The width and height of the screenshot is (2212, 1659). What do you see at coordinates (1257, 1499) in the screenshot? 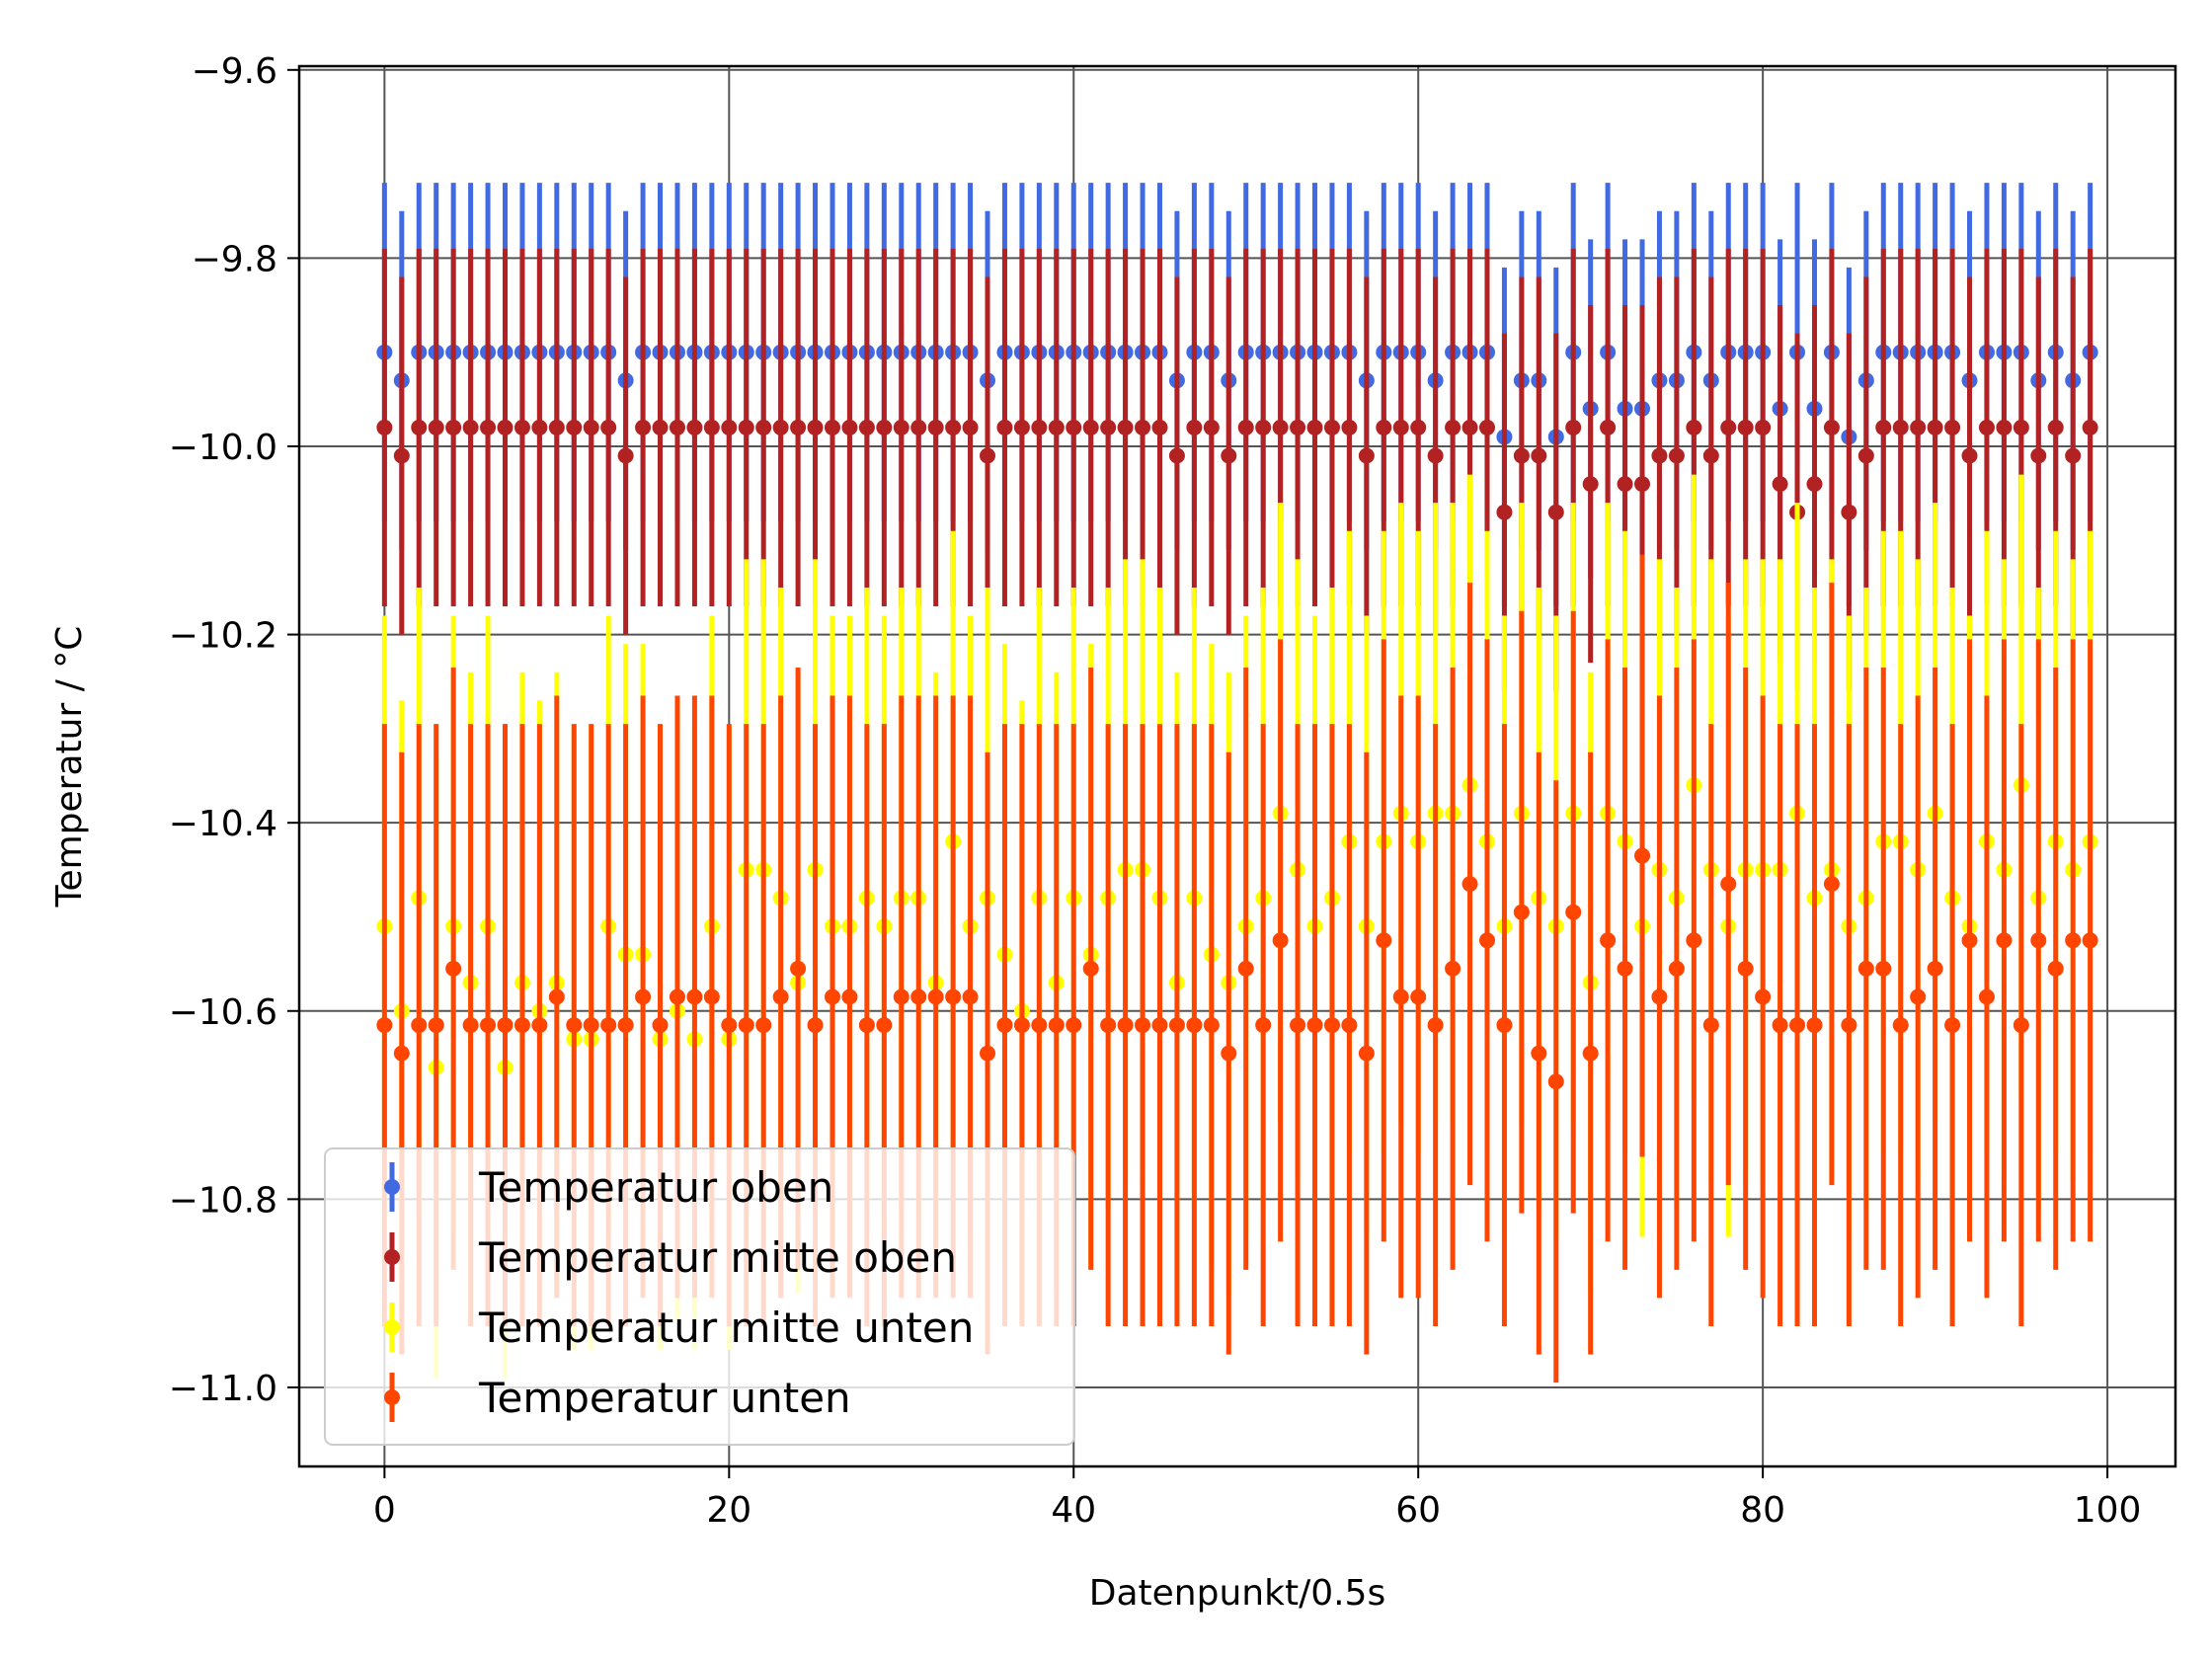
I see `x-axis: 0 20 40 60 80 100` at bounding box center [1257, 1499].